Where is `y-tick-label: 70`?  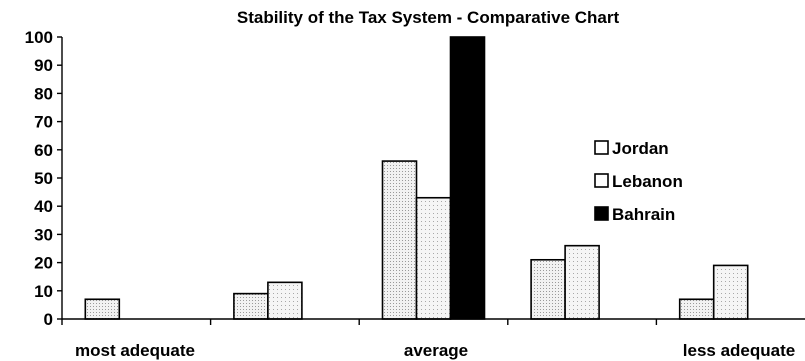 y-tick-label: 70 is located at coordinates (43, 122).